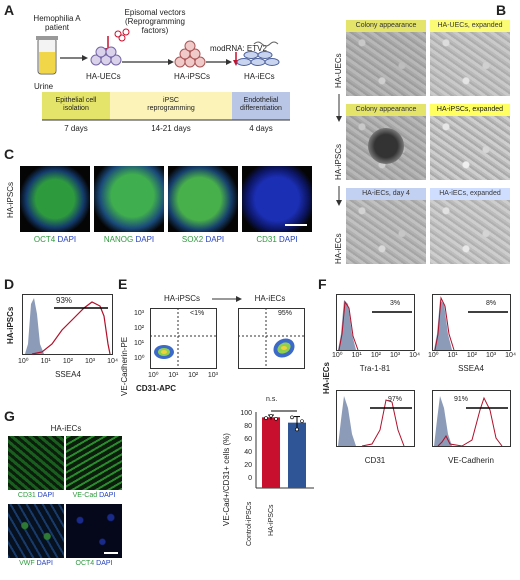  I want to click on f-hist-tra181, so click(375, 322).